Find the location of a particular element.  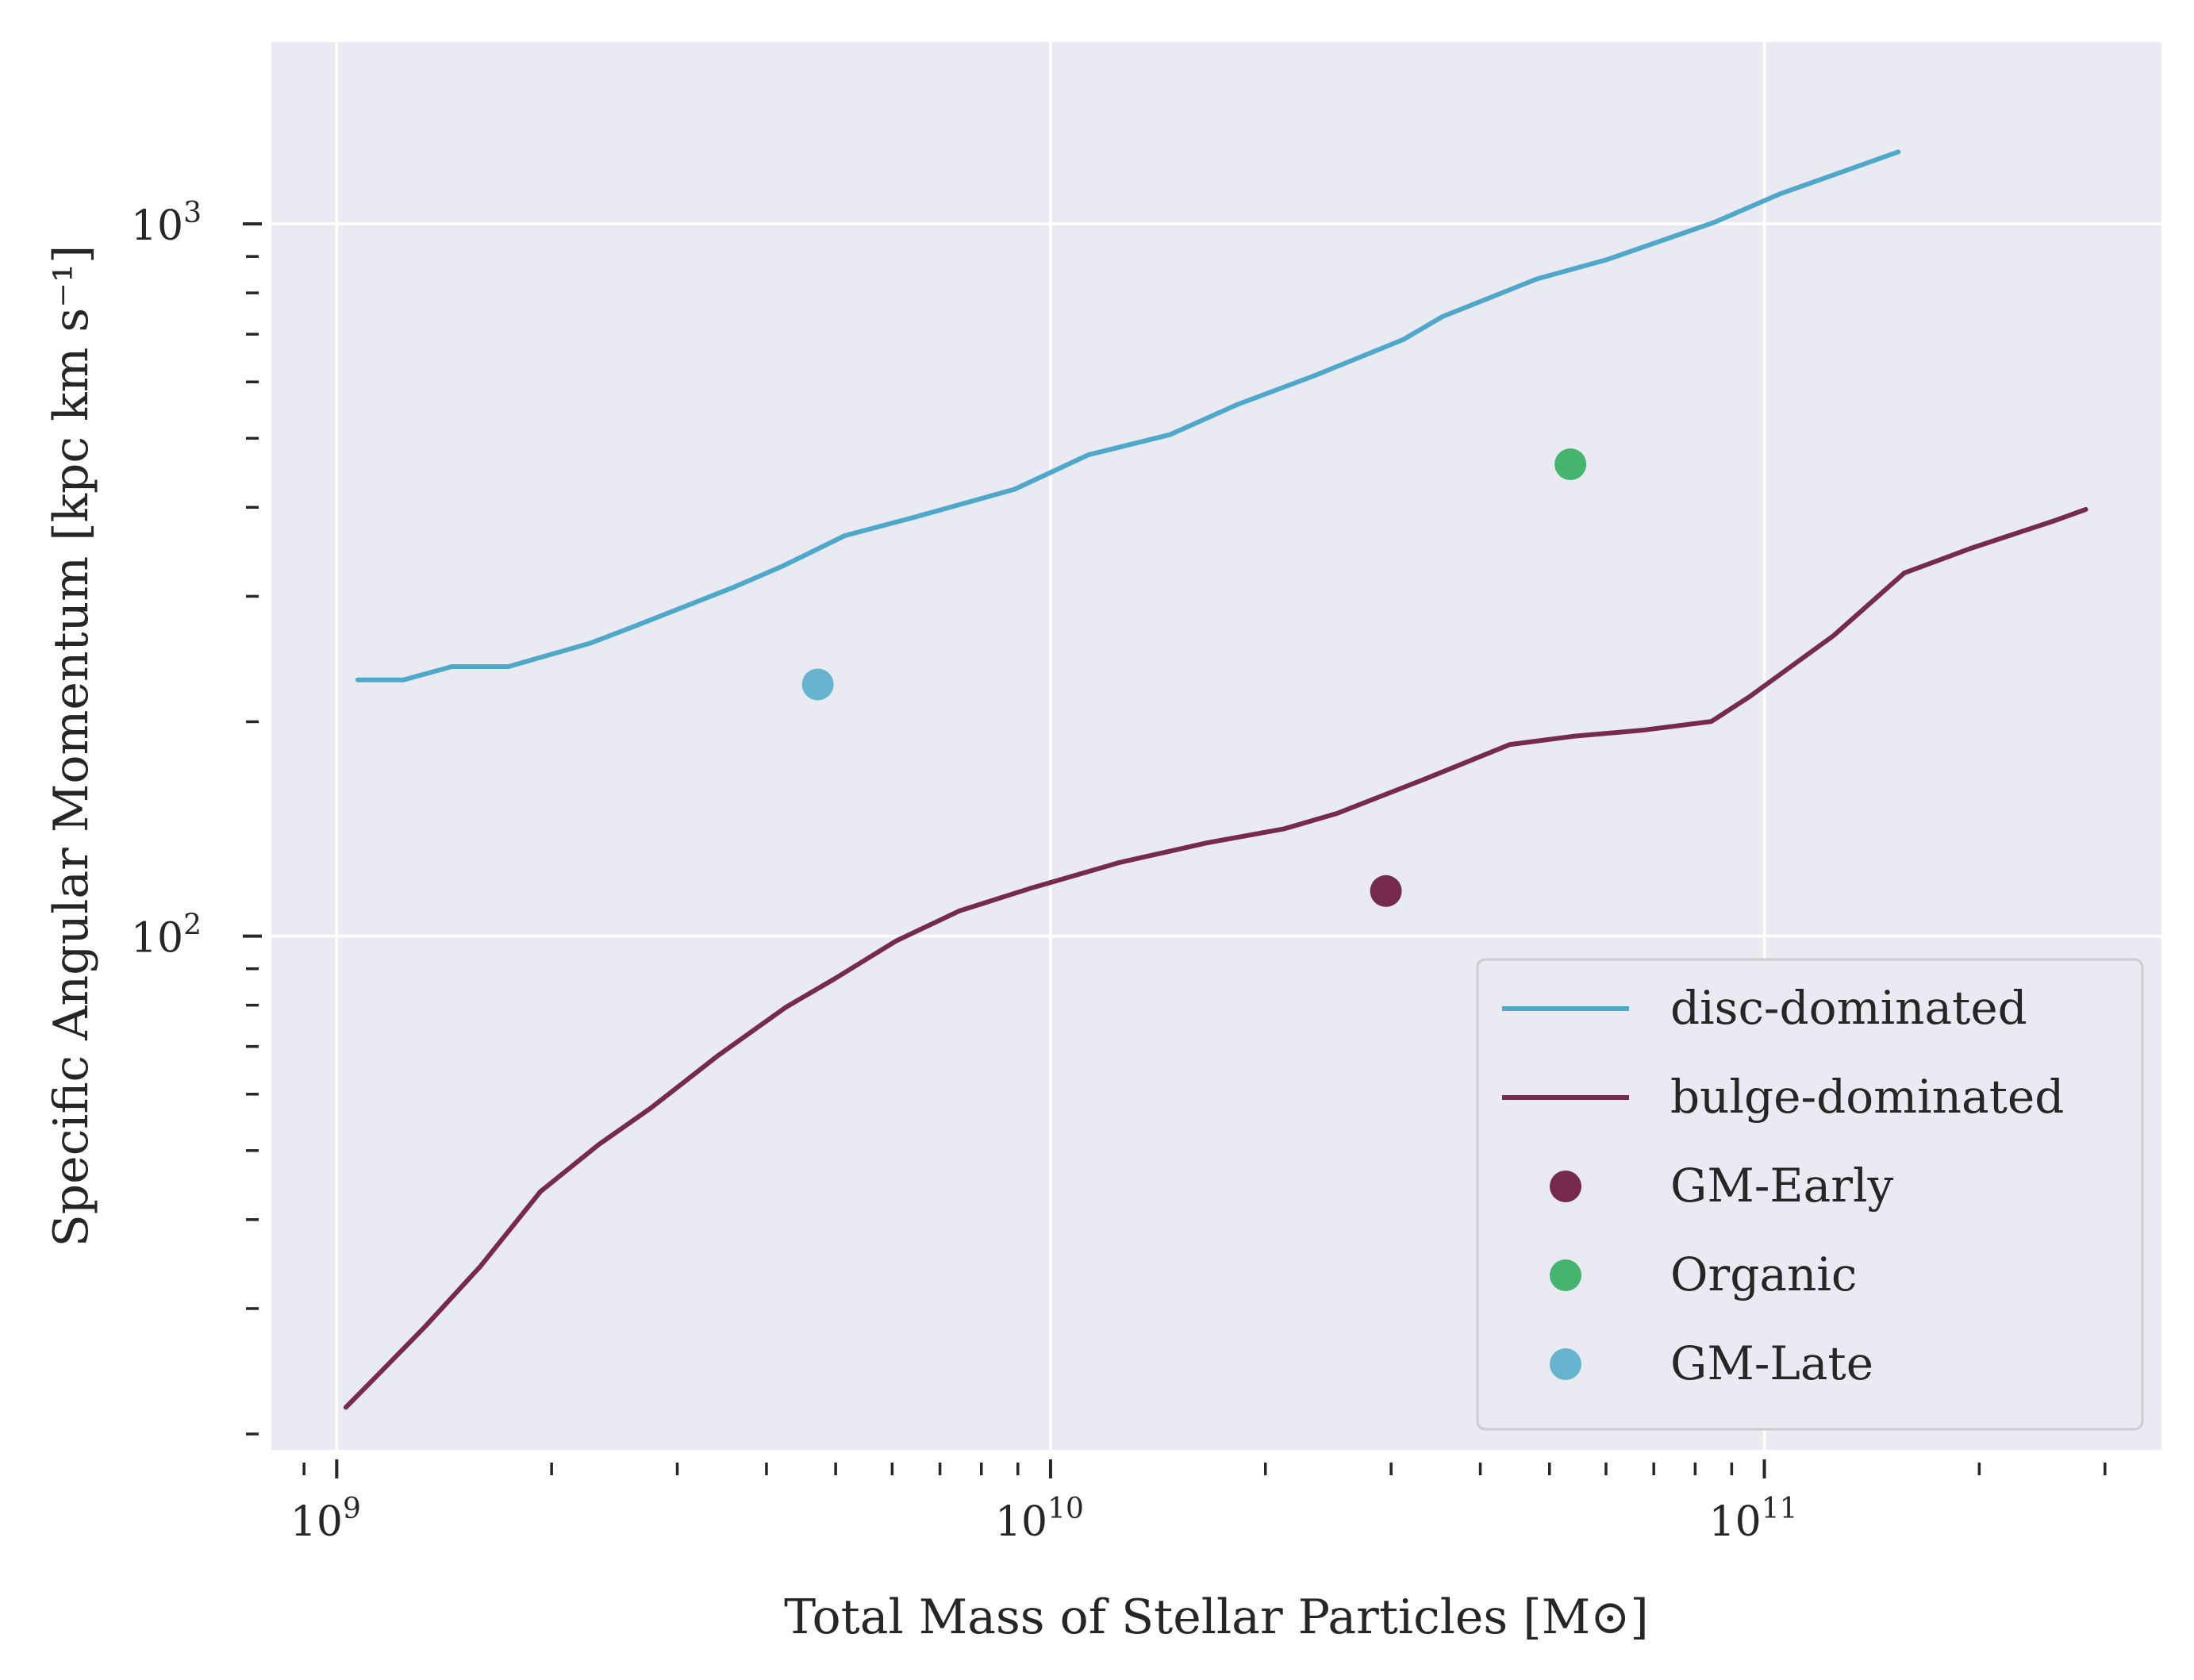

legend-label-disc-dominated: disc-dominated is located at coordinates (1848, 1008).